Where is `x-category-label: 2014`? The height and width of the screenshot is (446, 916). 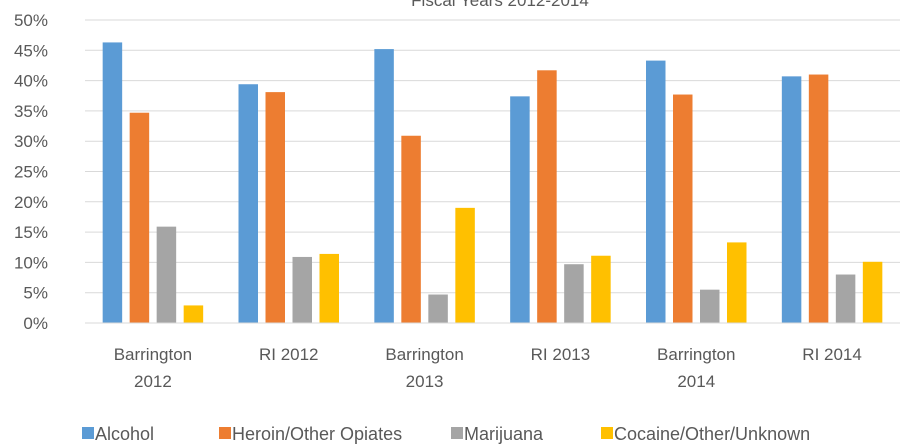
x-category-label: 2014 is located at coordinates (696, 381).